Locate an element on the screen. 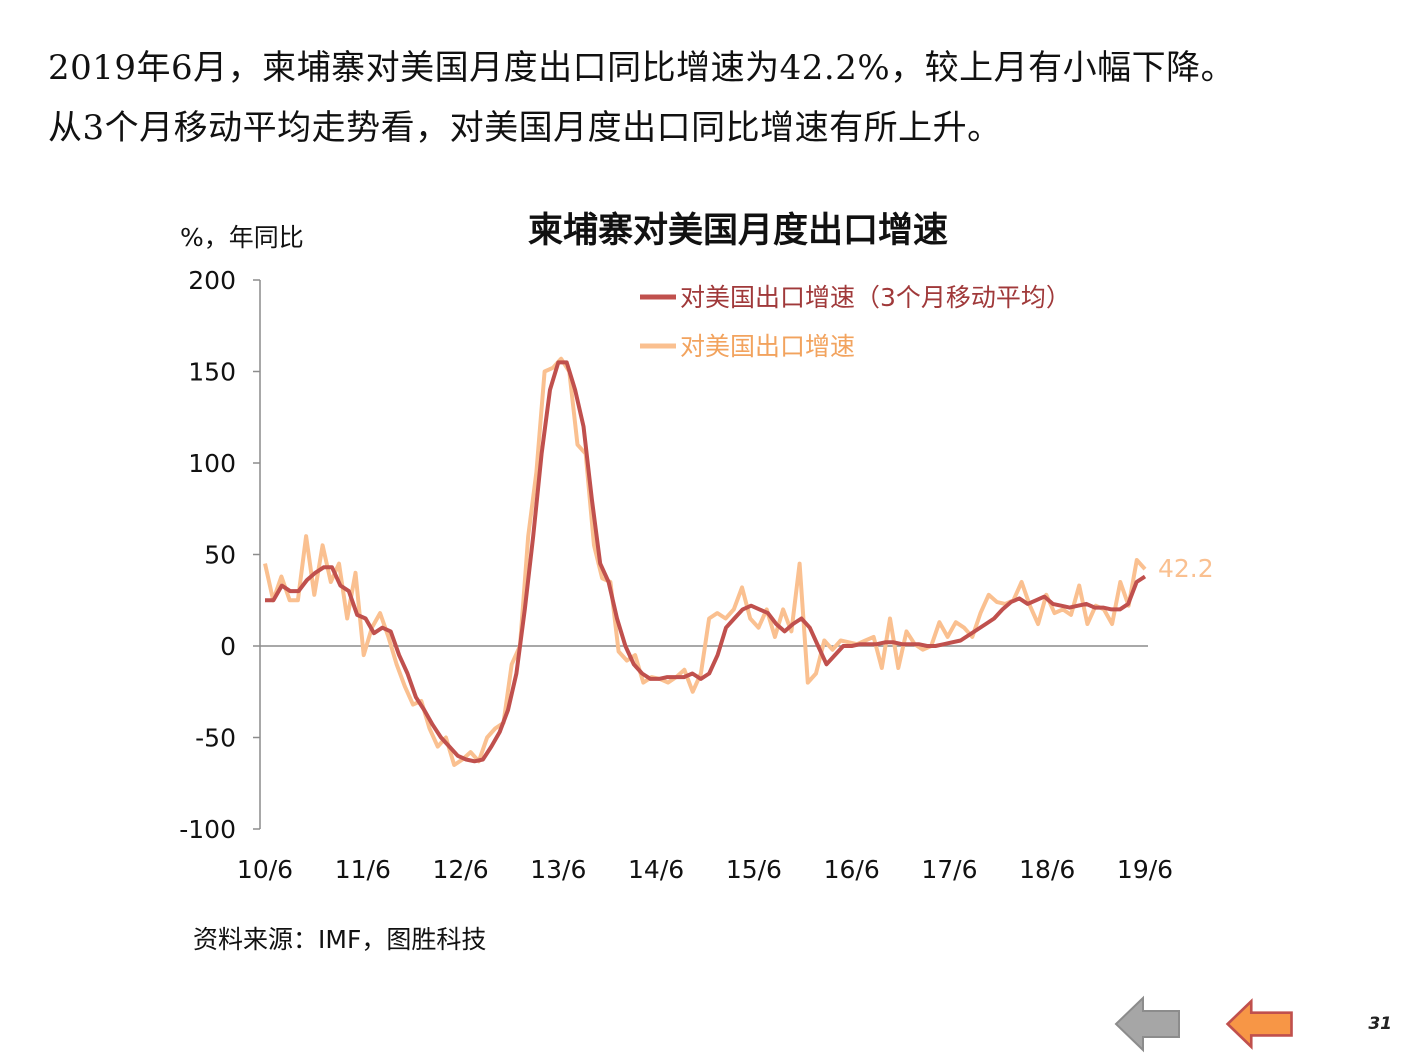 The height and width of the screenshot is (1058, 1411). x-tick-label: 10/6 is located at coordinates (265, 869).